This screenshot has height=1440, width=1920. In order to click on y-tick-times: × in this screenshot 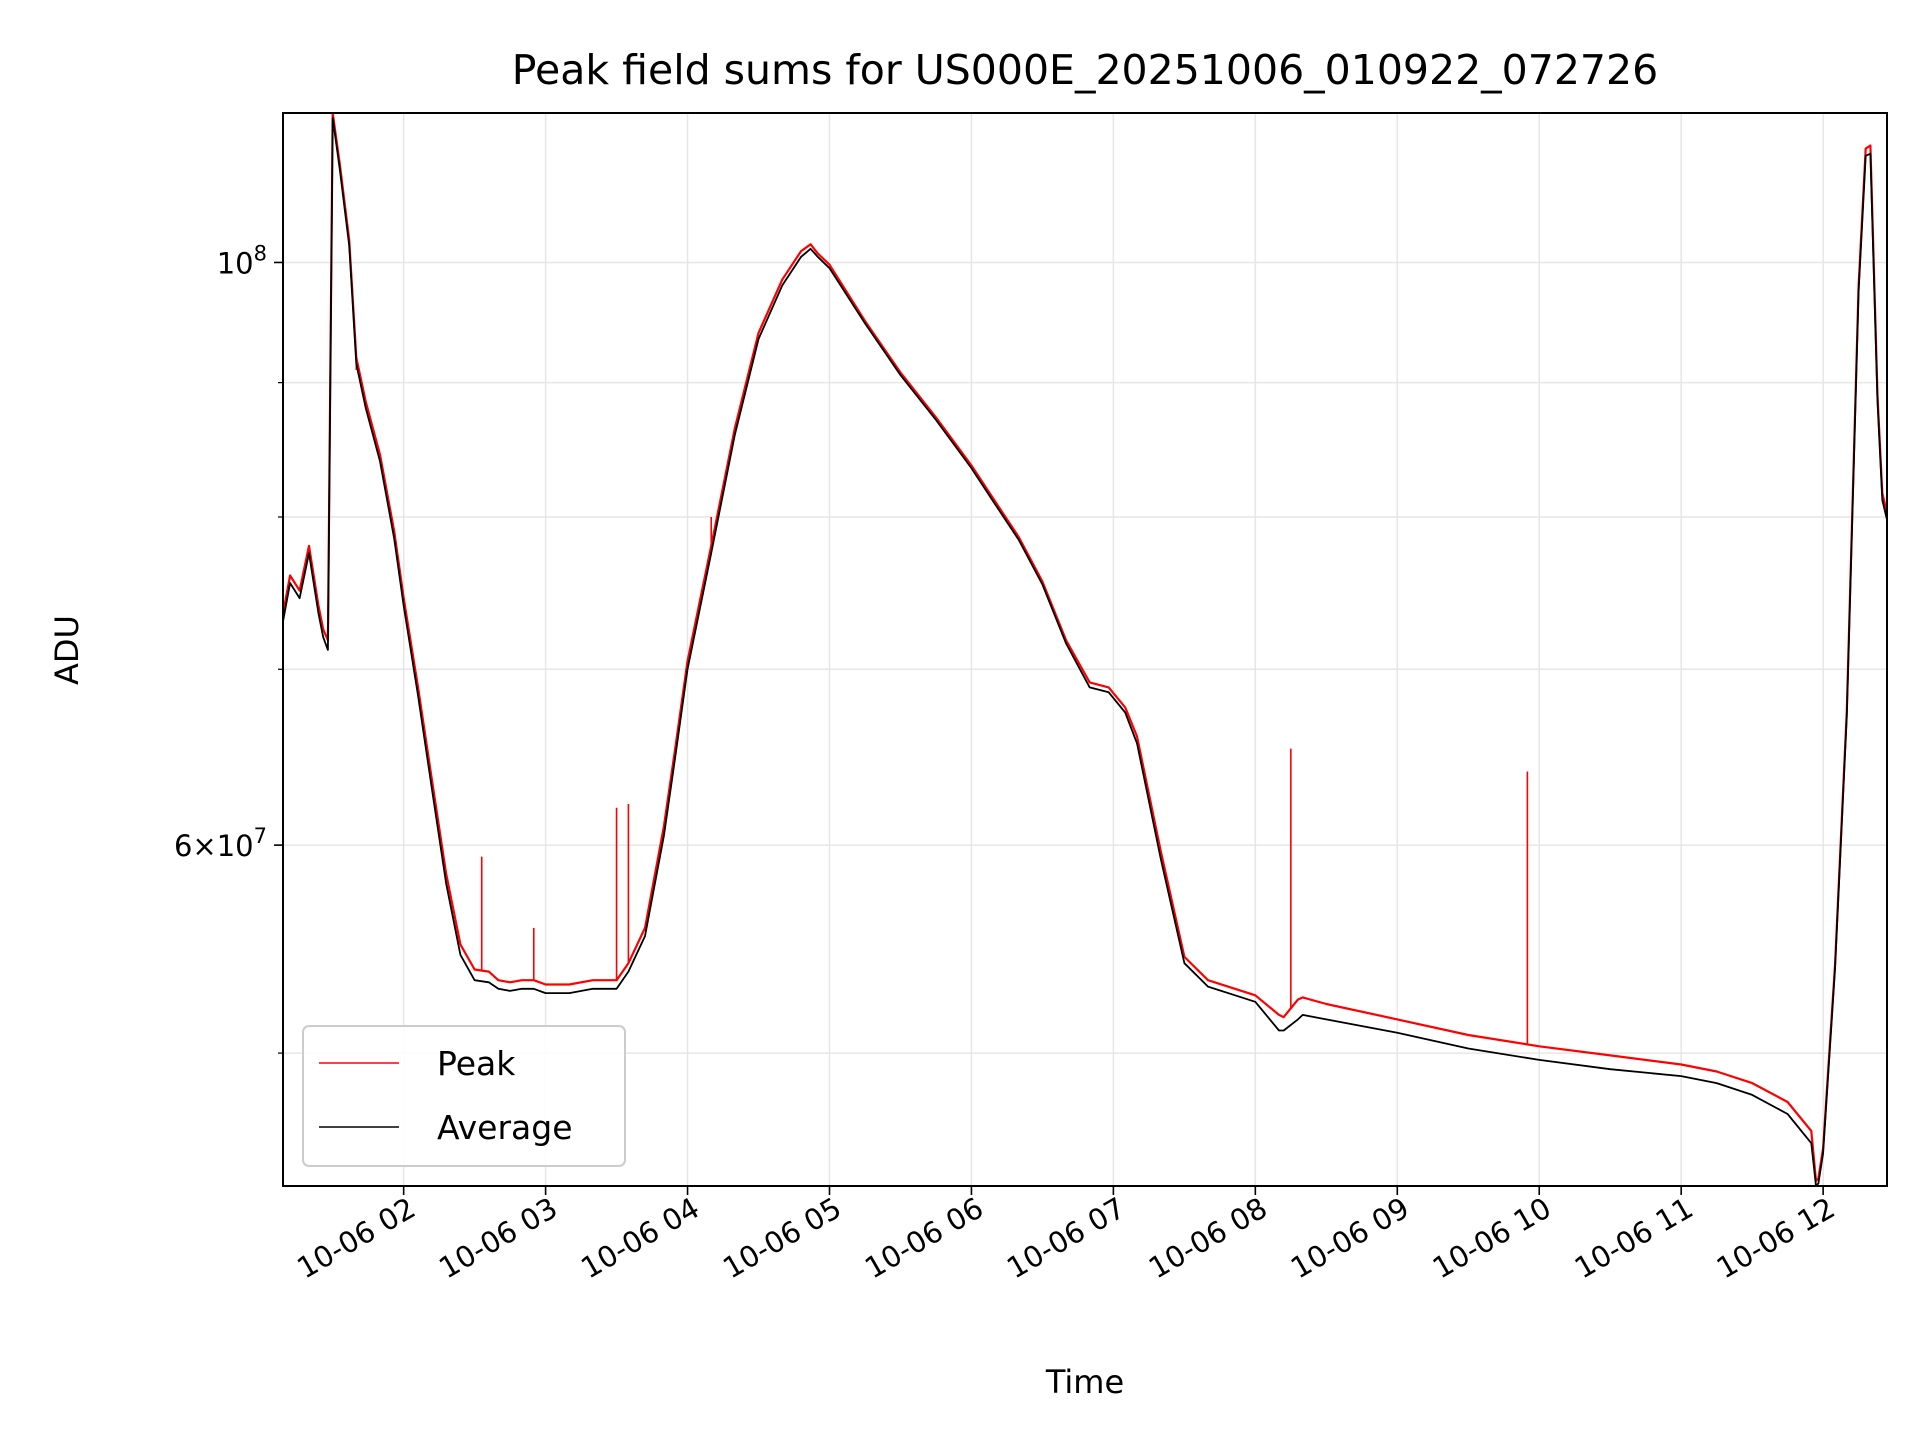, I will do `click(204, 846)`.